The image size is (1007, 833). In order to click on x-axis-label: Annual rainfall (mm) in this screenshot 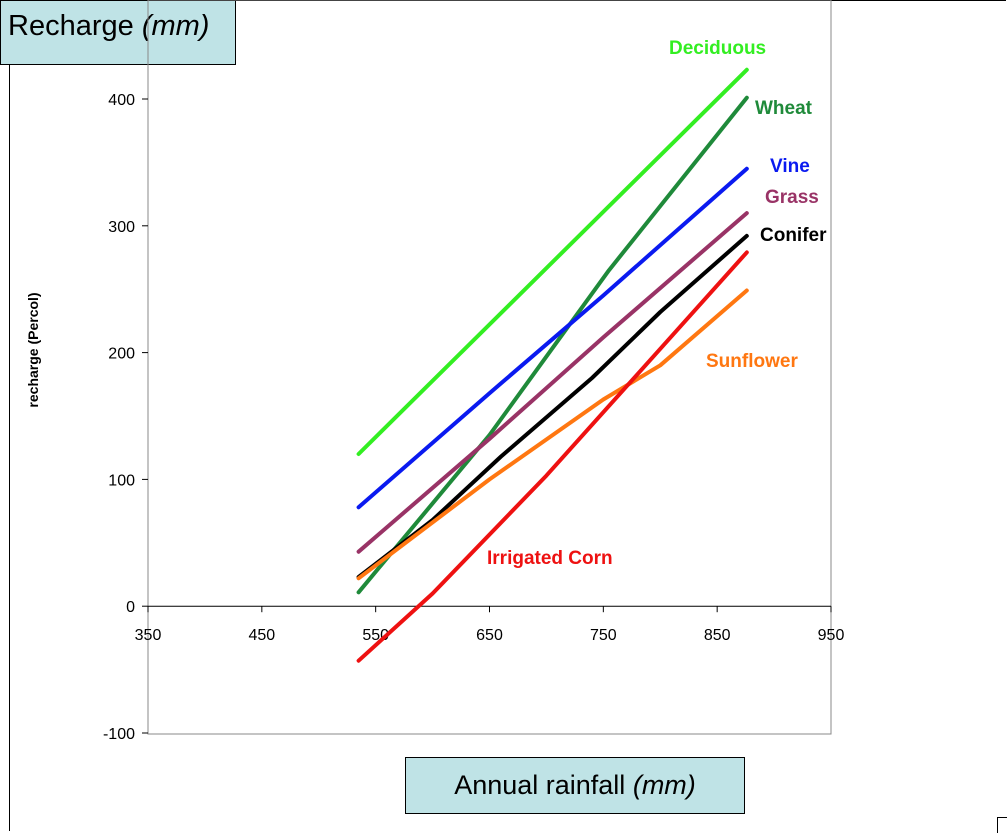, I will do `click(575, 785)`.